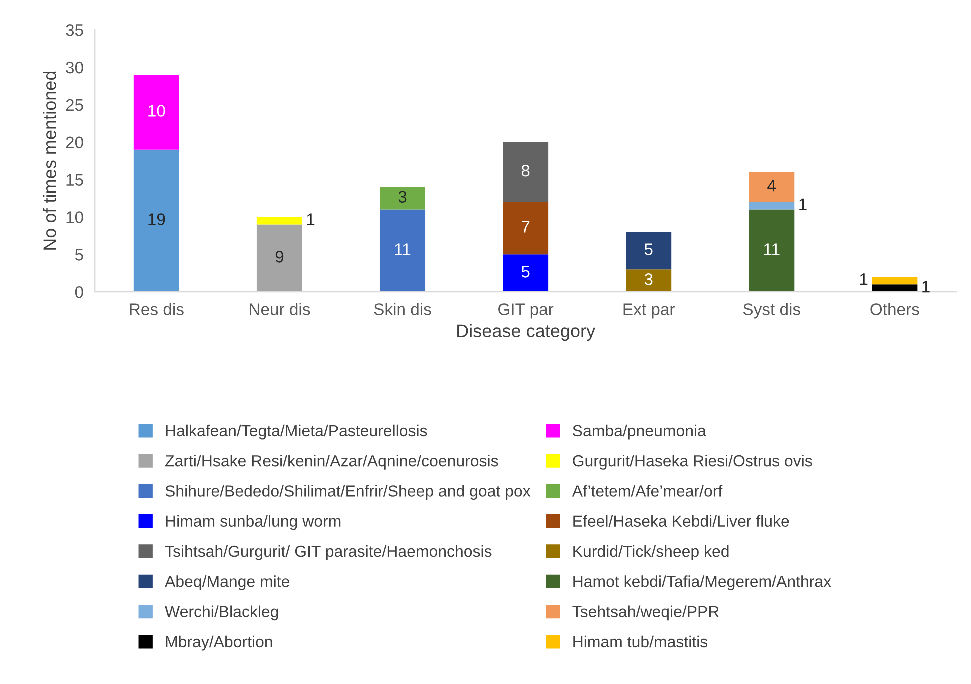 The width and height of the screenshot is (971, 684). I want to click on y-axis-title: No of times mentioned, so click(49, 161).